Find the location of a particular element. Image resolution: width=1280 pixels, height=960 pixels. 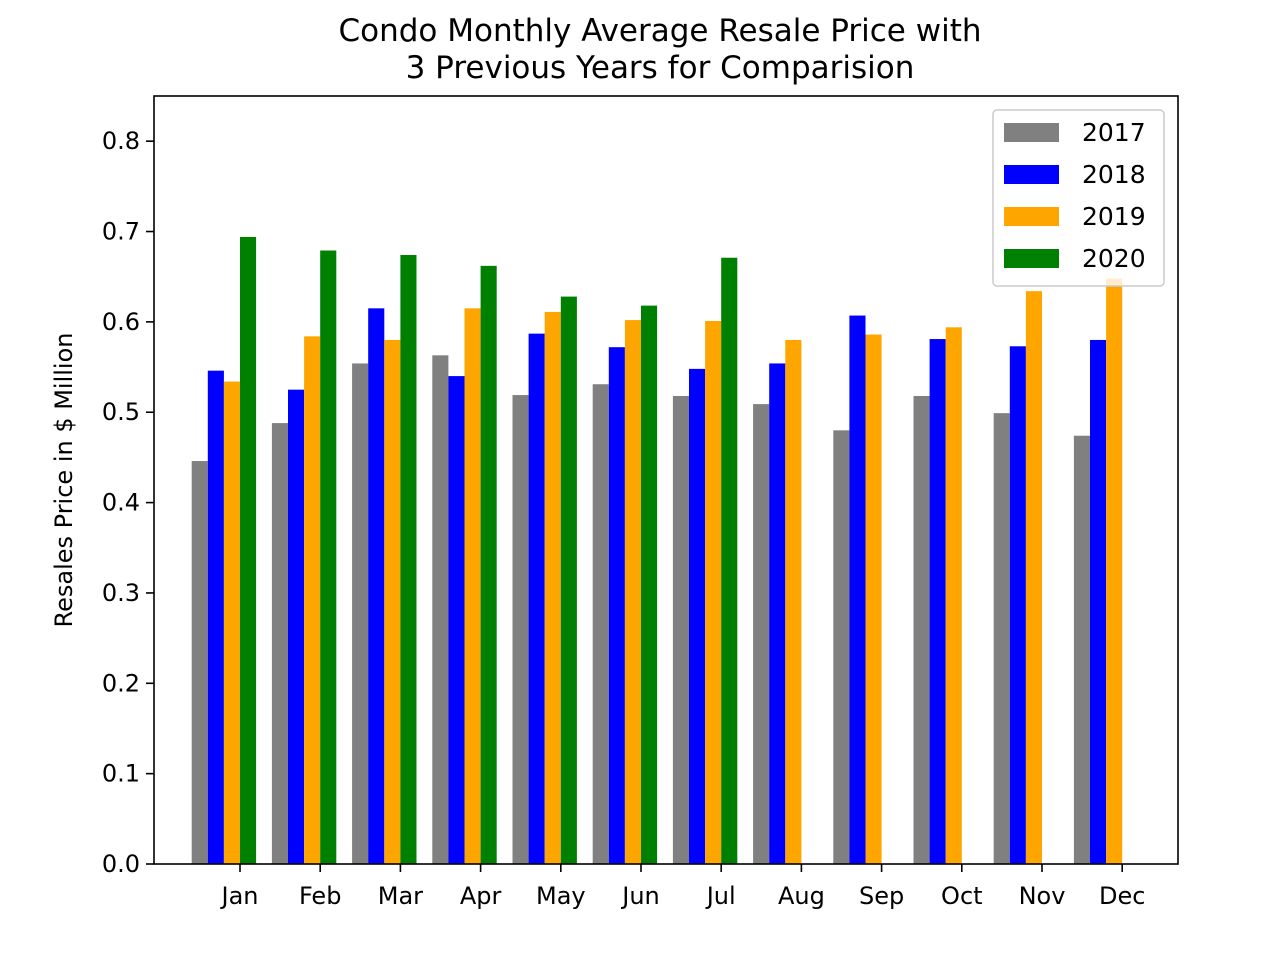

bar-2017-may is located at coordinates (520, 629).